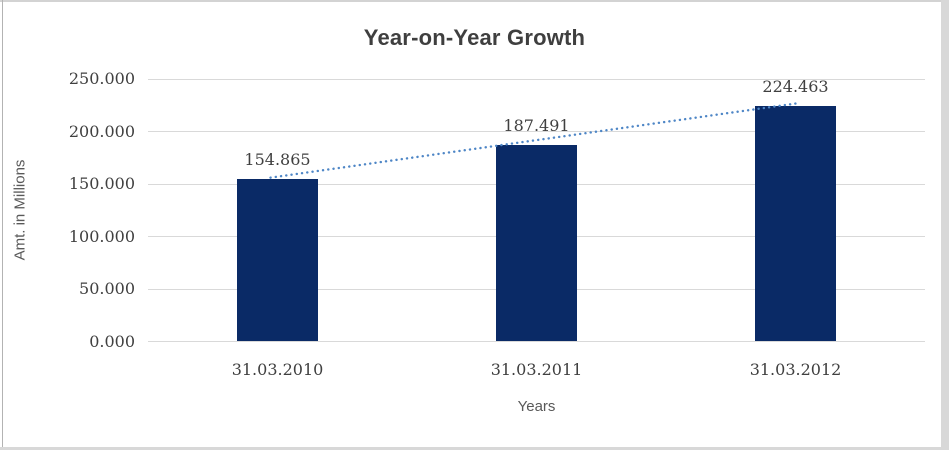  What do you see at coordinates (20, 210) in the screenshot?
I see `y-axis-title: Amt. in Millions` at bounding box center [20, 210].